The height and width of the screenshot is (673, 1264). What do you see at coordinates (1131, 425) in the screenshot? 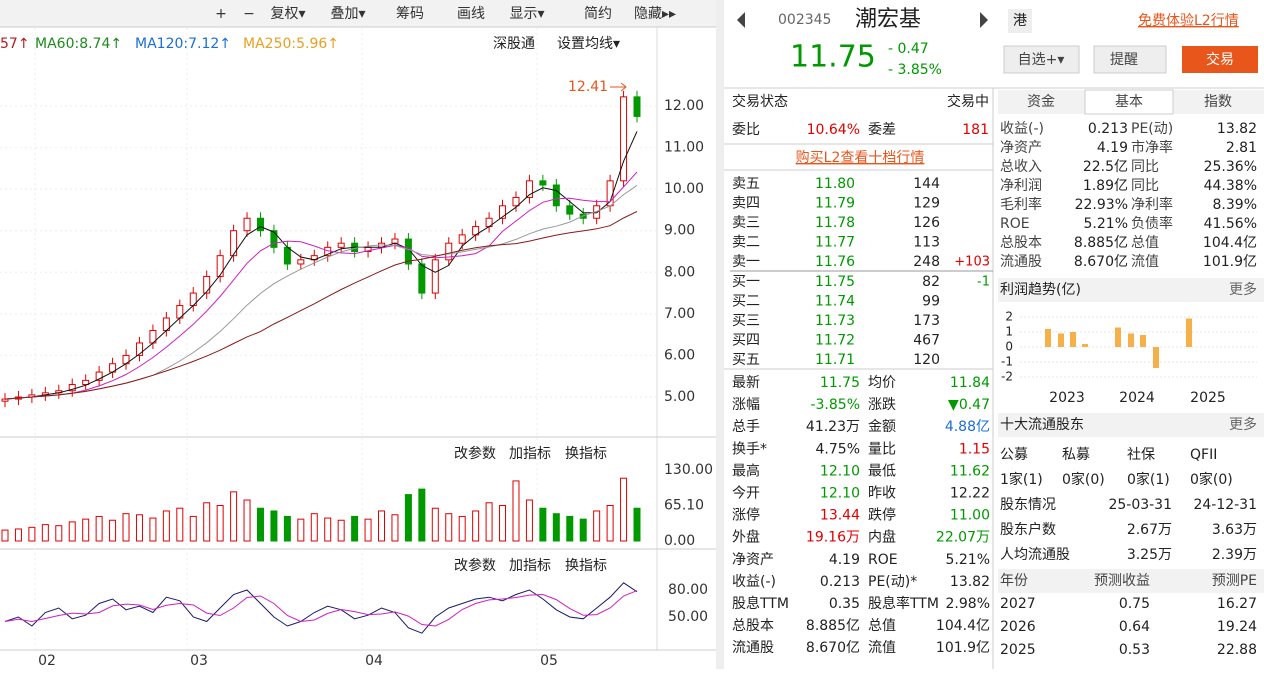
I see `section-bg` at bounding box center [1131, 425].